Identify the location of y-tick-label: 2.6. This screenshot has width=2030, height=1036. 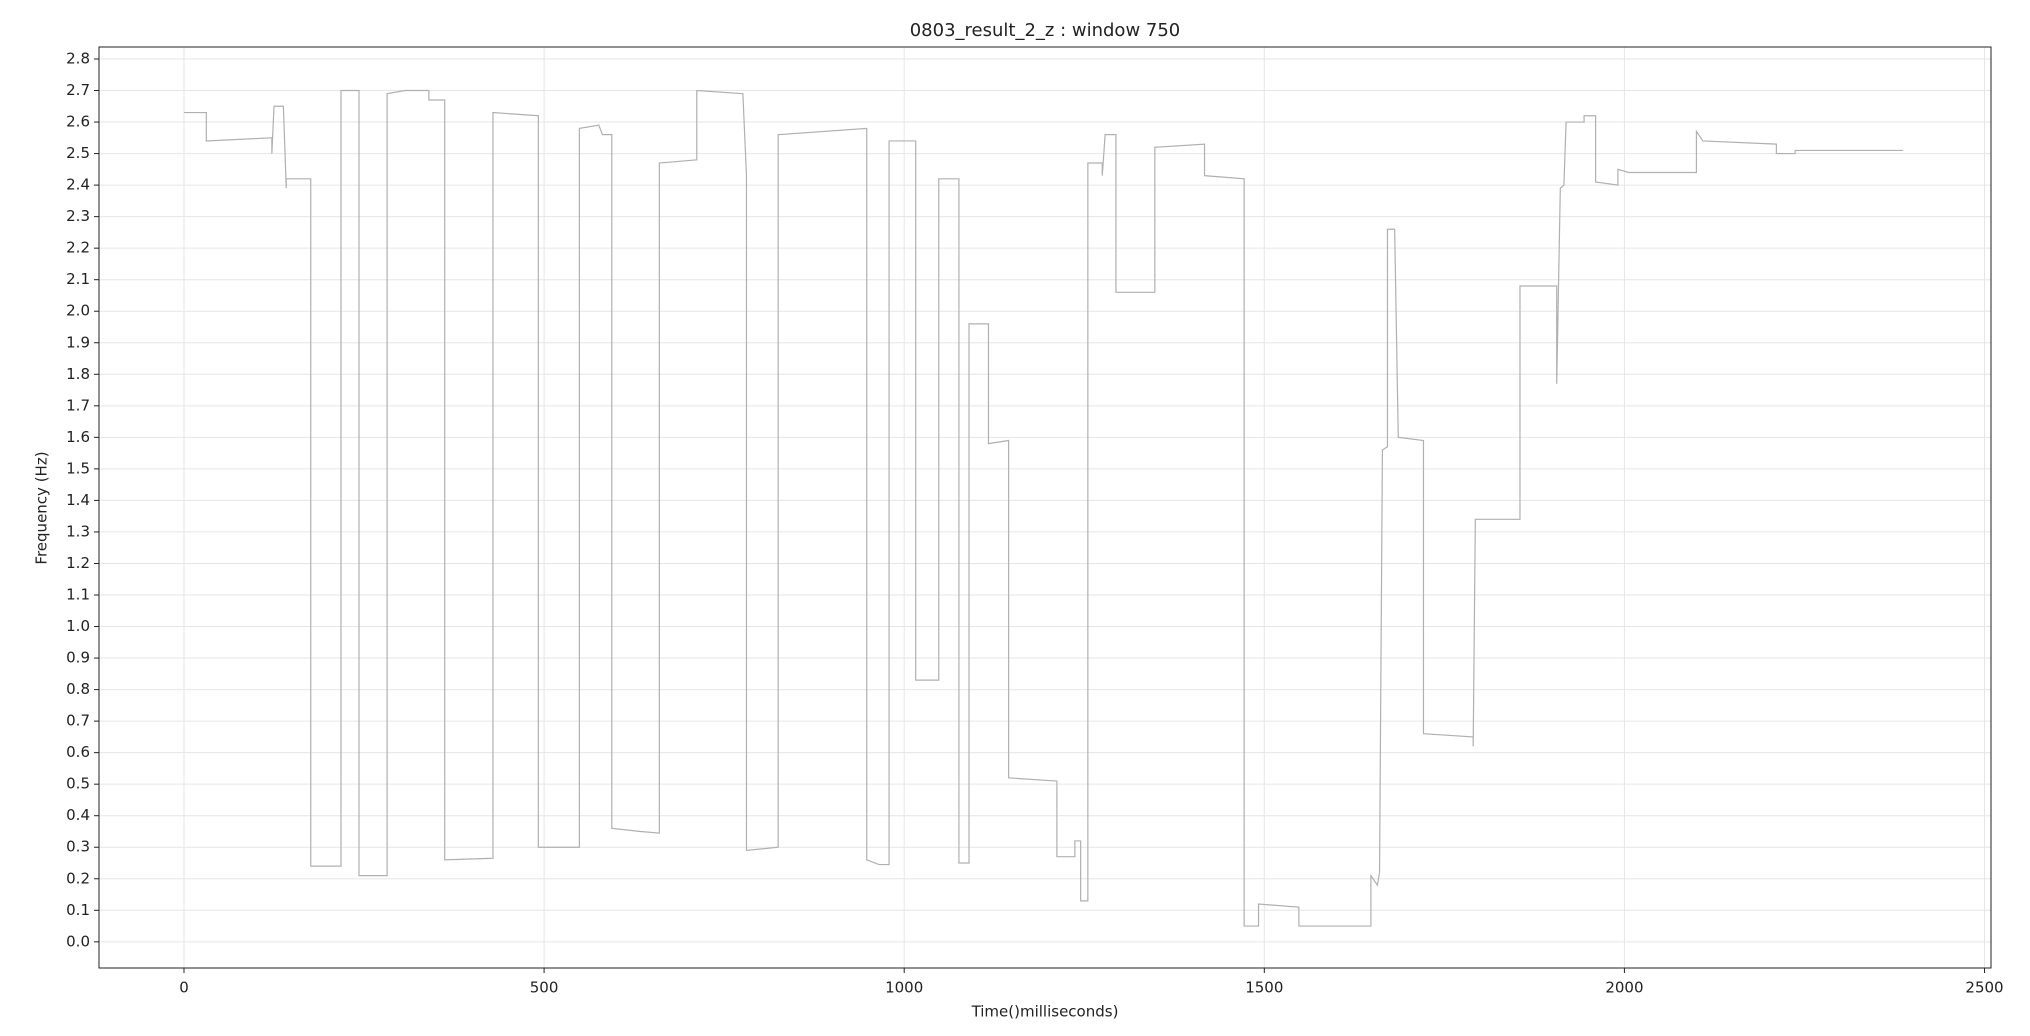
(78, 122).